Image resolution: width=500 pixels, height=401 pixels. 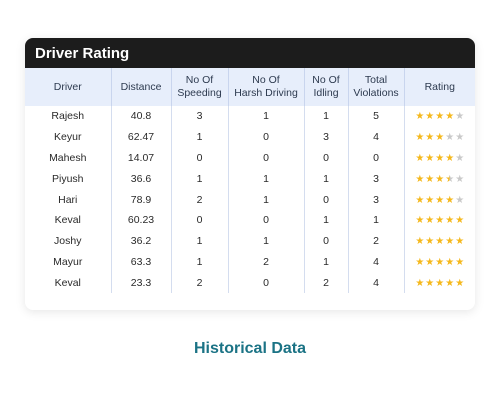 What do you see at coordinates (141, 220) in the screenshot?
I see `cell-distance: 60.23` at bounding box center [141, 220].